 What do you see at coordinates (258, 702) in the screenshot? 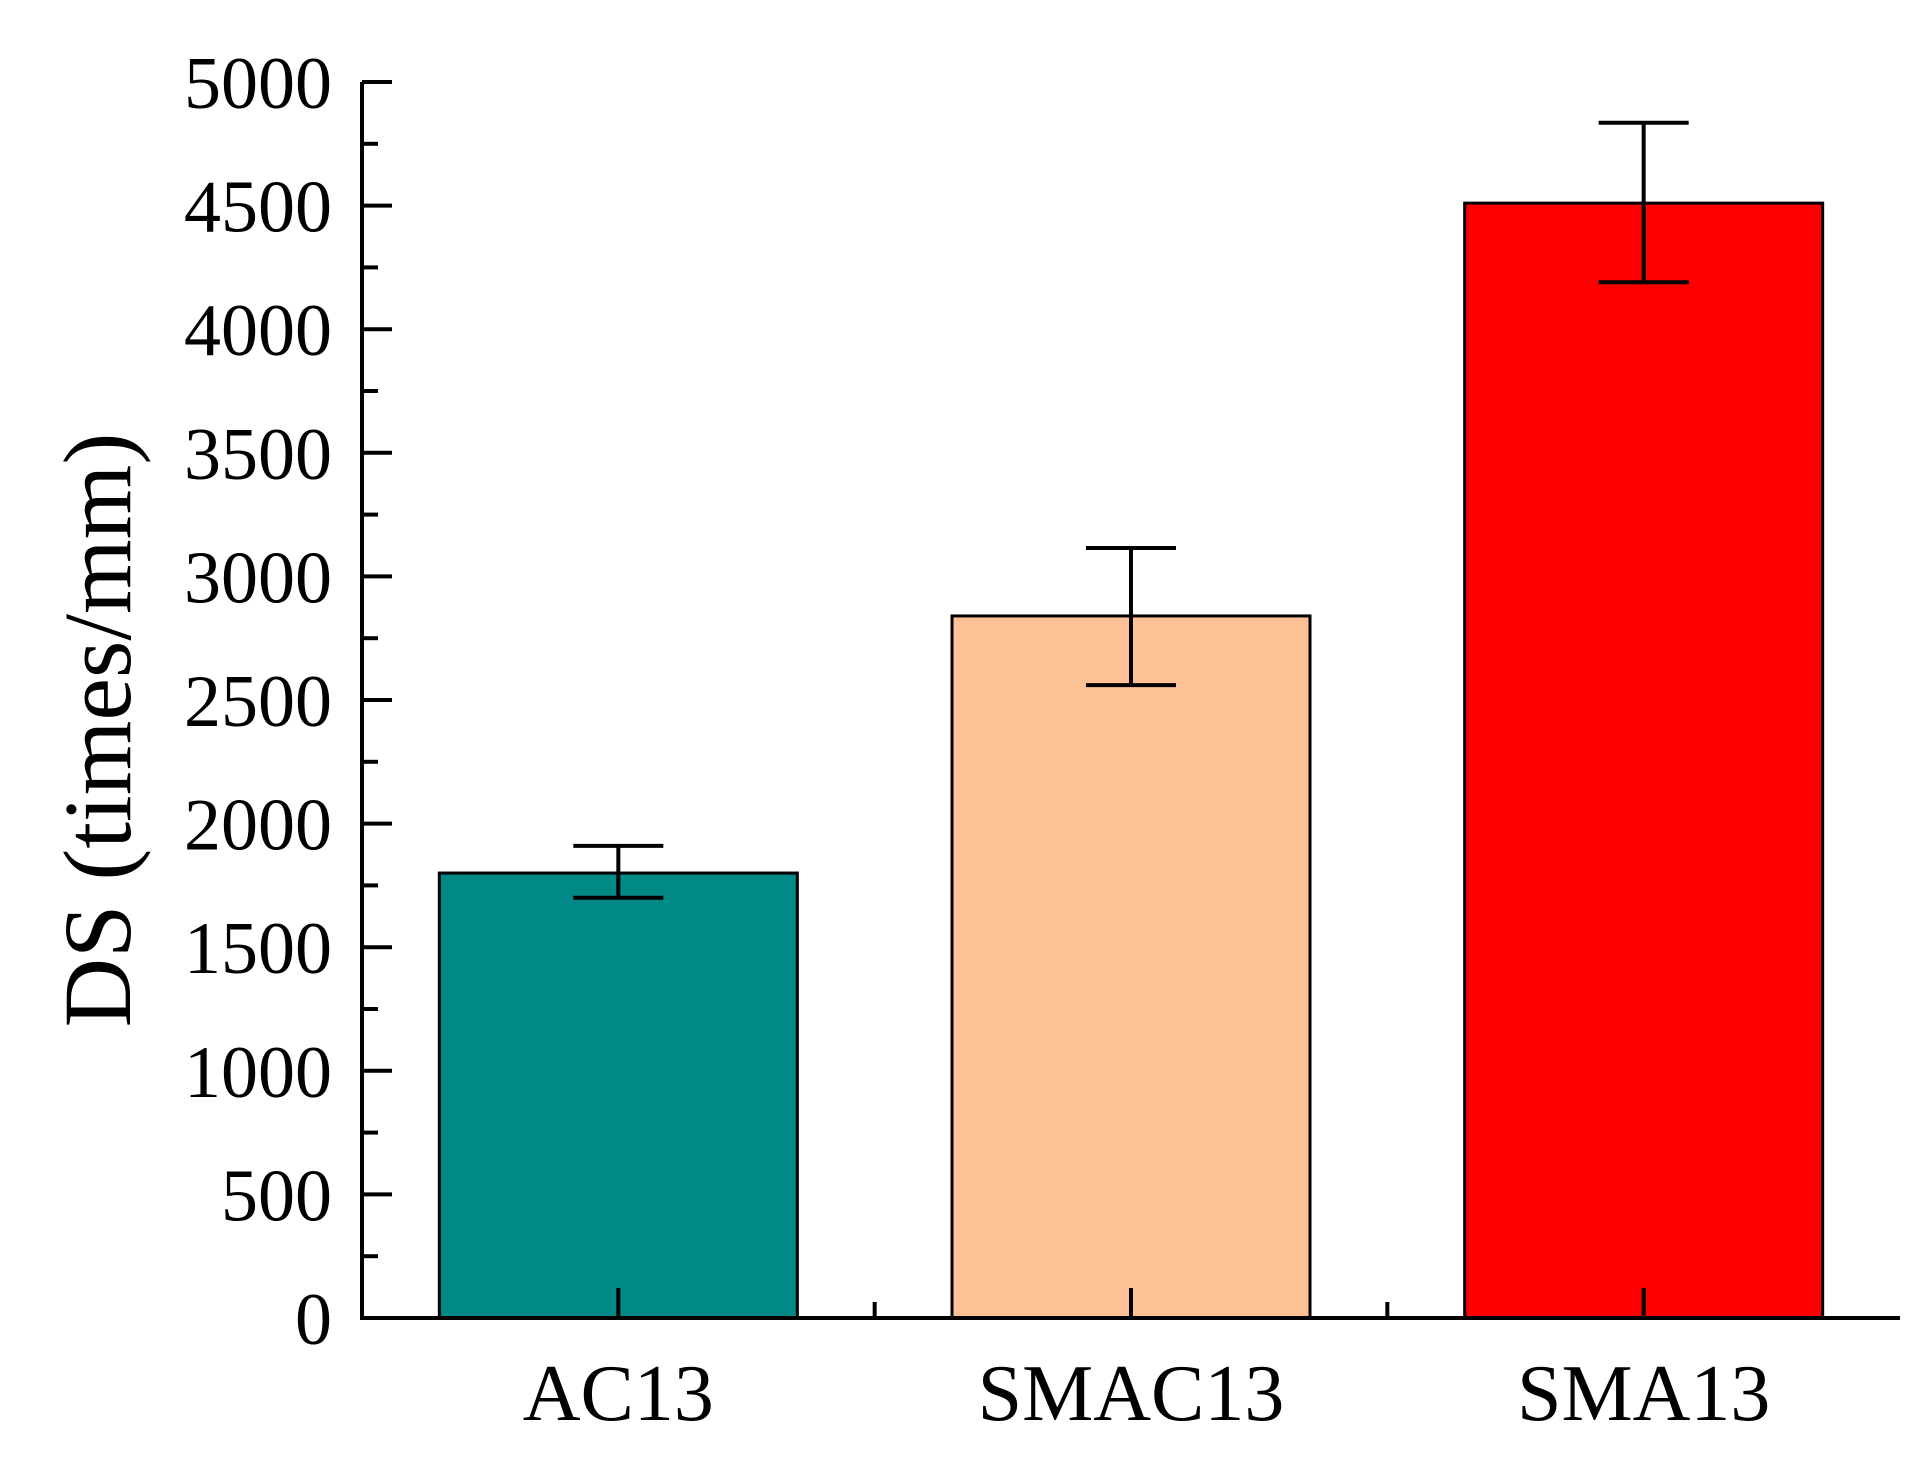
I see `y-tick-label: 2500` at bounding box center [258, 702].